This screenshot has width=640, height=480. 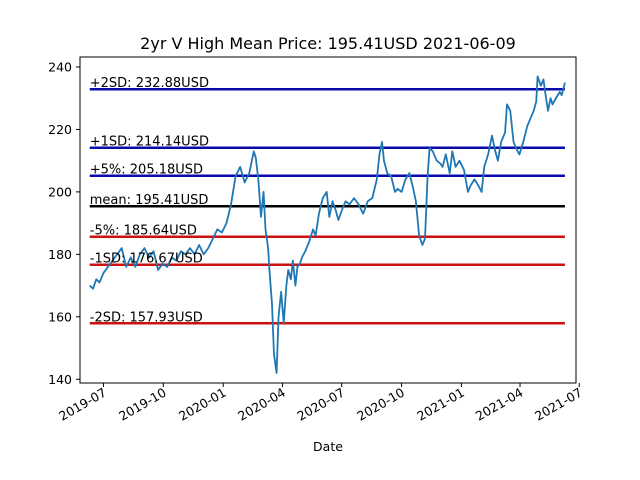 What do you see at coordinates (60, 129) in the screenshot?
I see `y-tick-label: 220` at bounding box center [60, 129].